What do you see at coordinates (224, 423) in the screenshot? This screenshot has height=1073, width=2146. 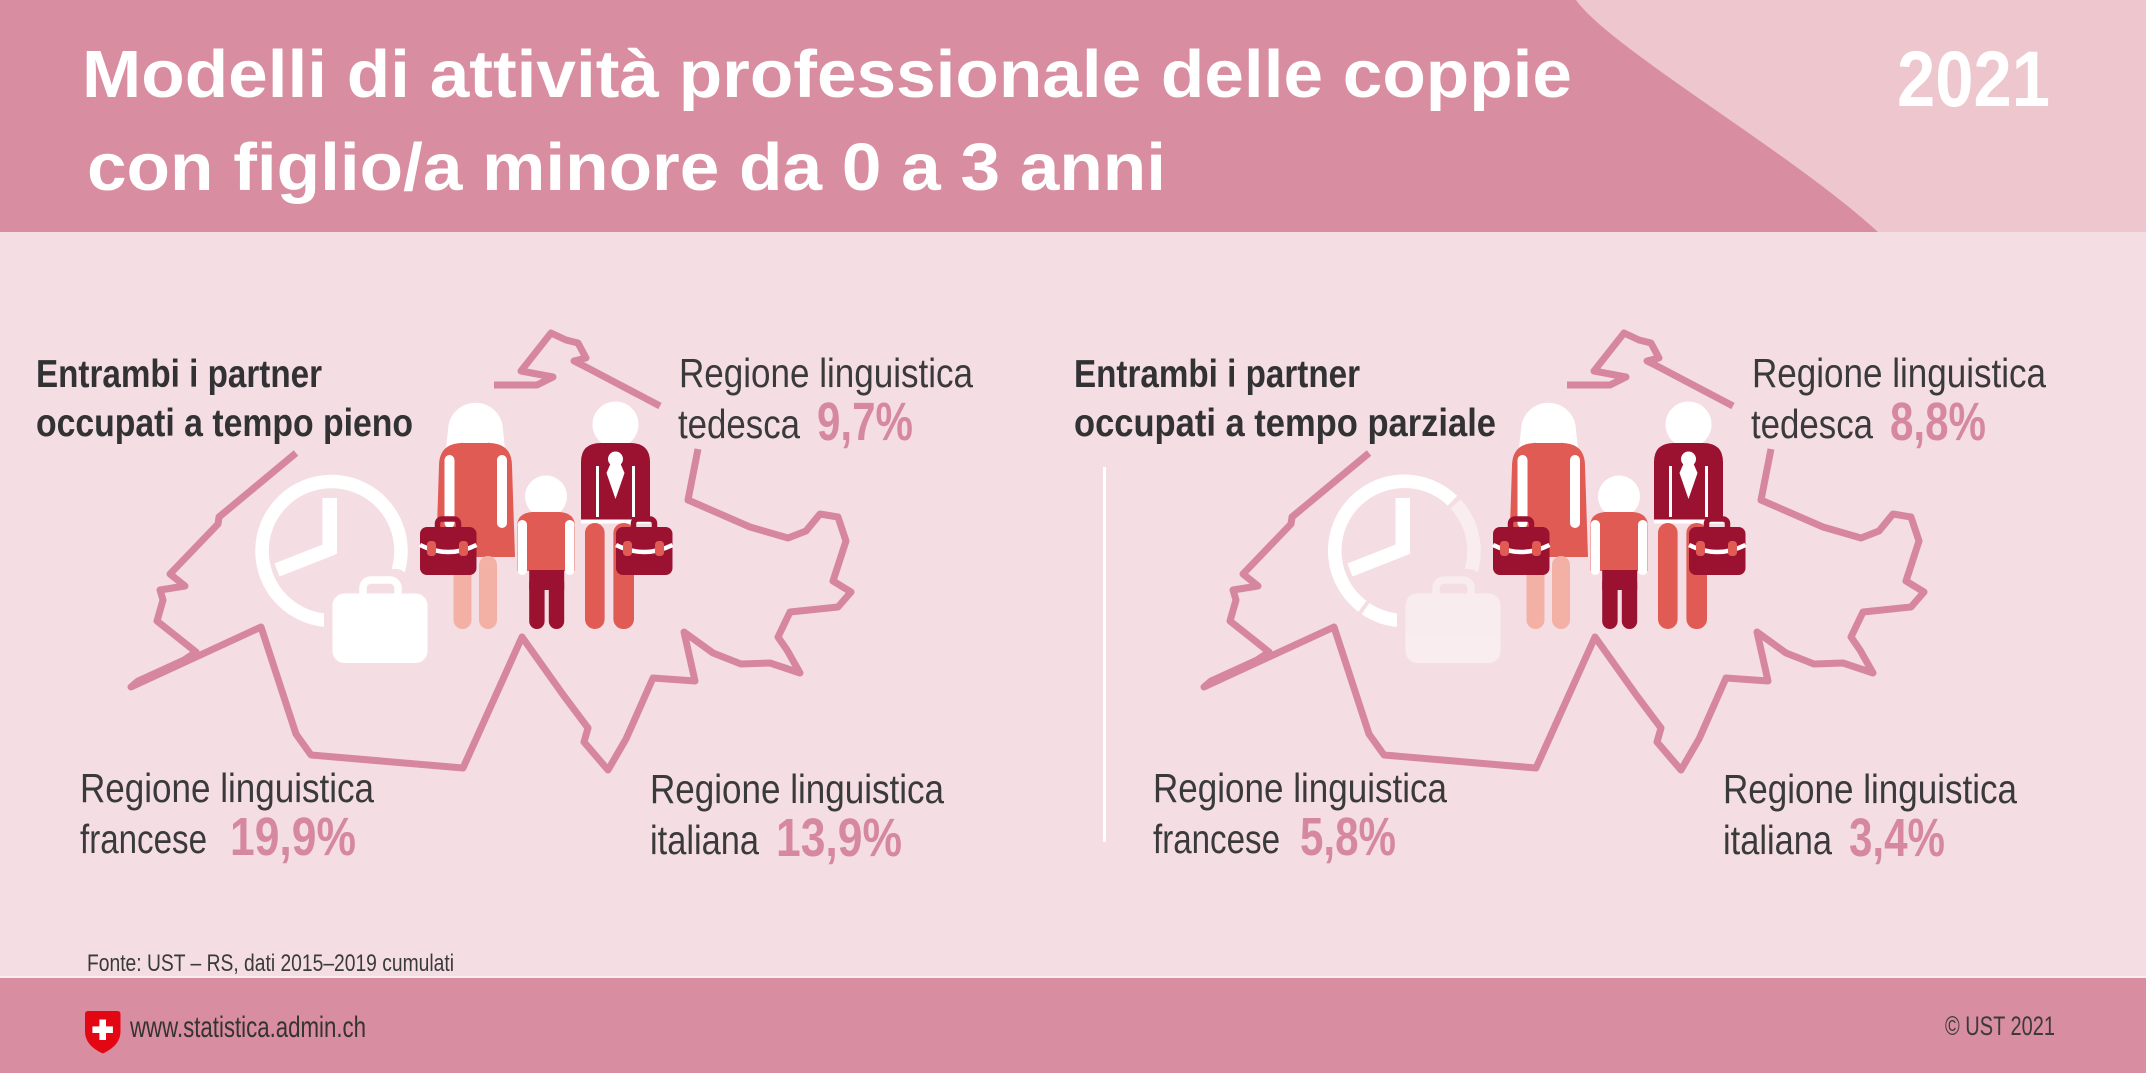 I see `svg-text: occupati a tempo pieno` at bounding box center [224, 423].